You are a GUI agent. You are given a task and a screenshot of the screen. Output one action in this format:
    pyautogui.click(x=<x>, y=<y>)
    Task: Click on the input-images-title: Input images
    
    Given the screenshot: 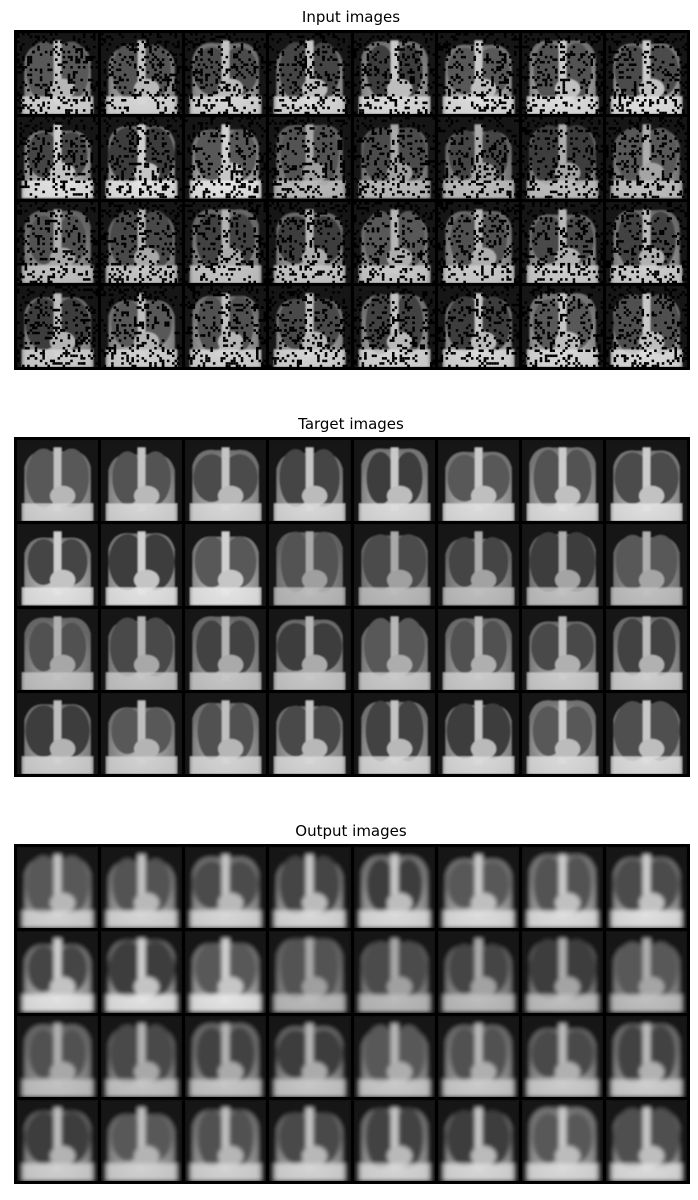 What is the action you would take?
    pyautogui.click(x=351, y=17)
    